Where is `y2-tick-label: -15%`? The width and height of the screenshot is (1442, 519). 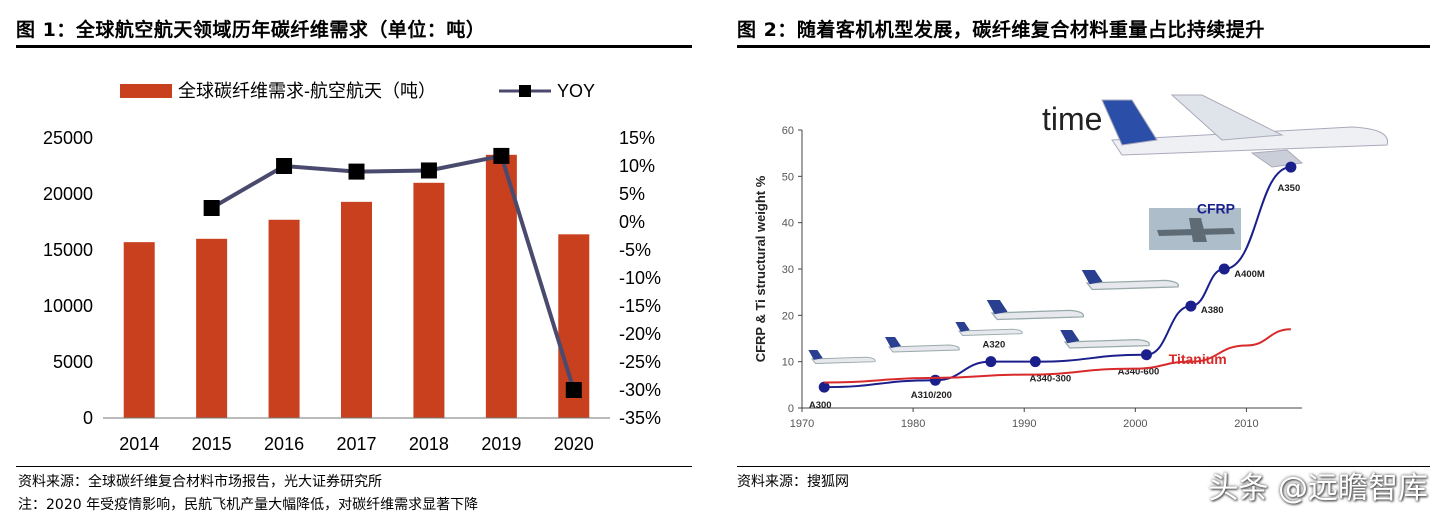
y2-tick-label: -15% is located at coordinates (640, 306).